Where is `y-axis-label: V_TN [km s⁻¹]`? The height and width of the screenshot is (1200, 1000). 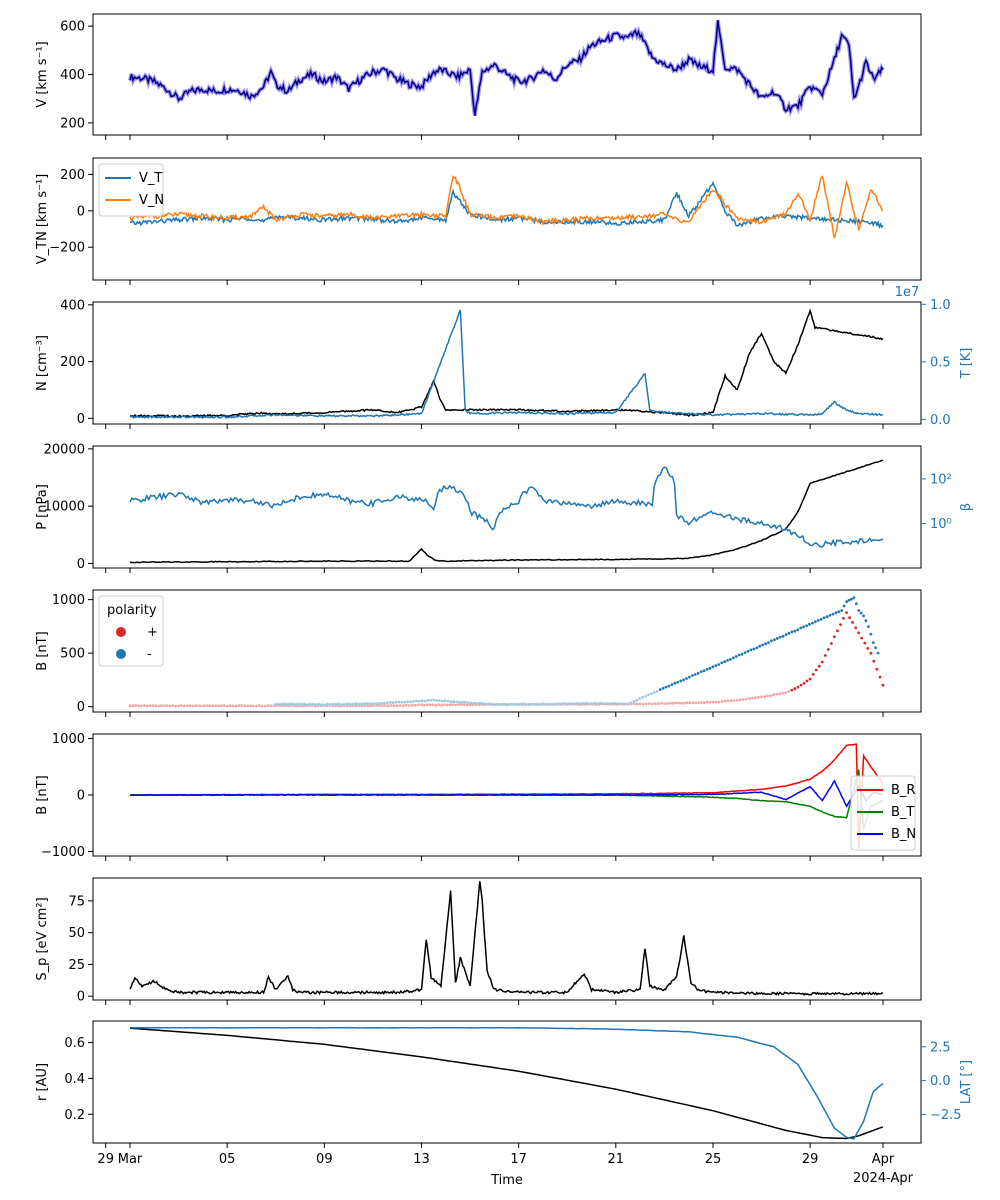 y-axis-label: V_TN [km s⁻¹] is located at coordinates (42, 219).